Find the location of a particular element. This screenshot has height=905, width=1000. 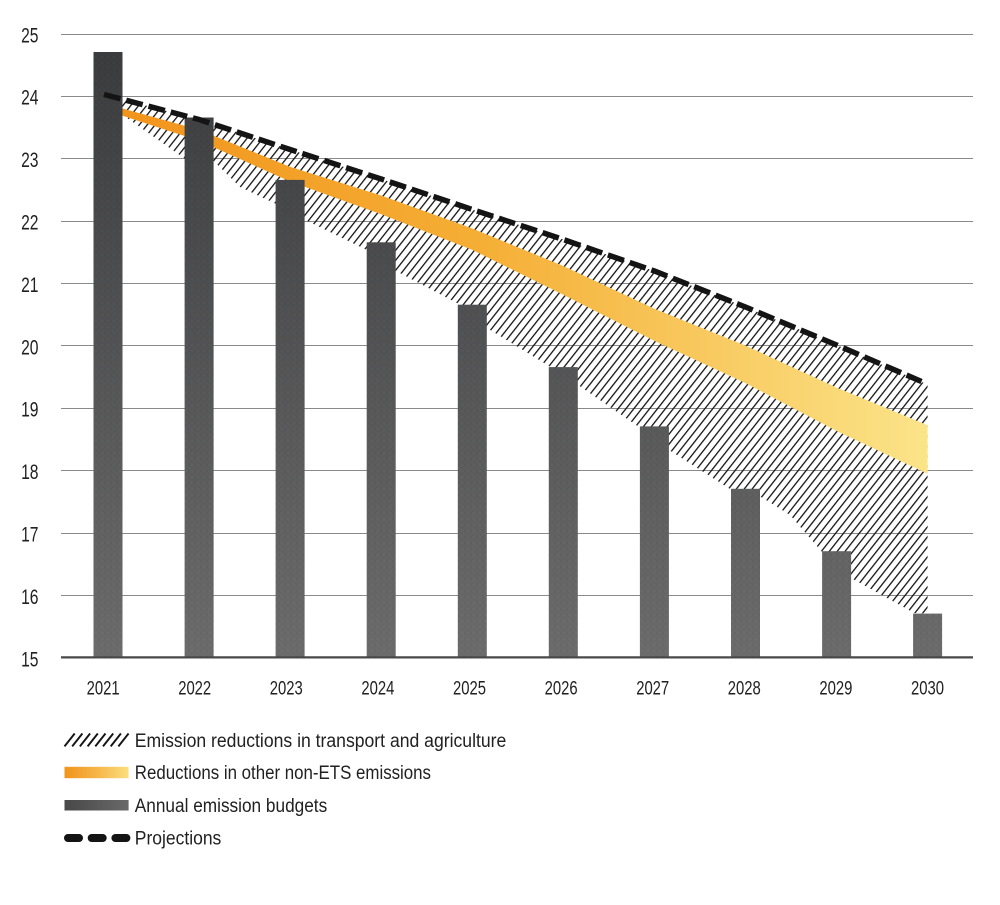

svg-text: 2023 is located at coordinates (286, 688).